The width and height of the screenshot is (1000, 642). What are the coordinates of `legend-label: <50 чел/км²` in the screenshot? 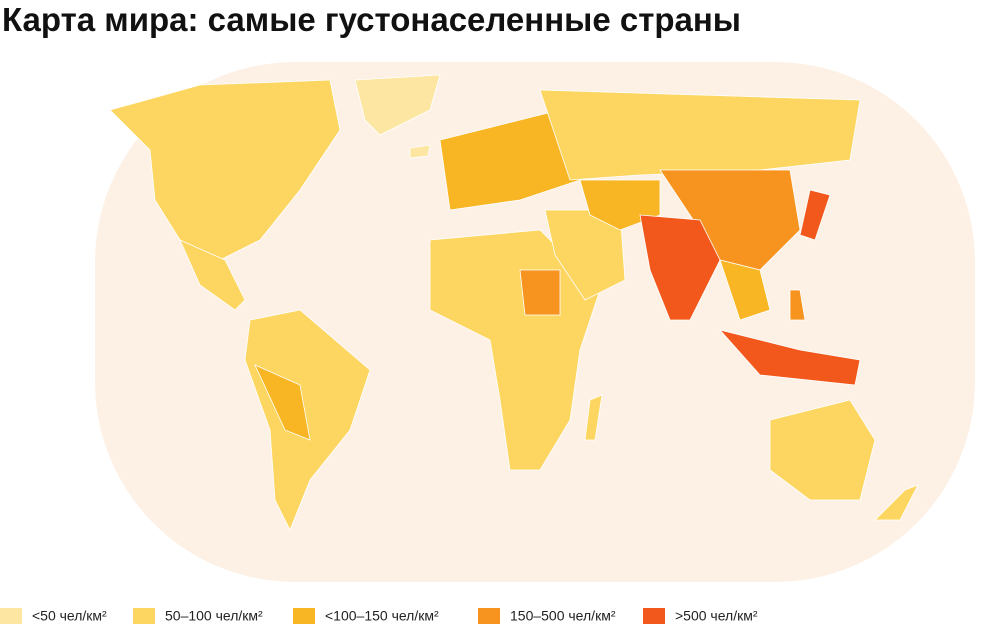 It's located at (69, 616).